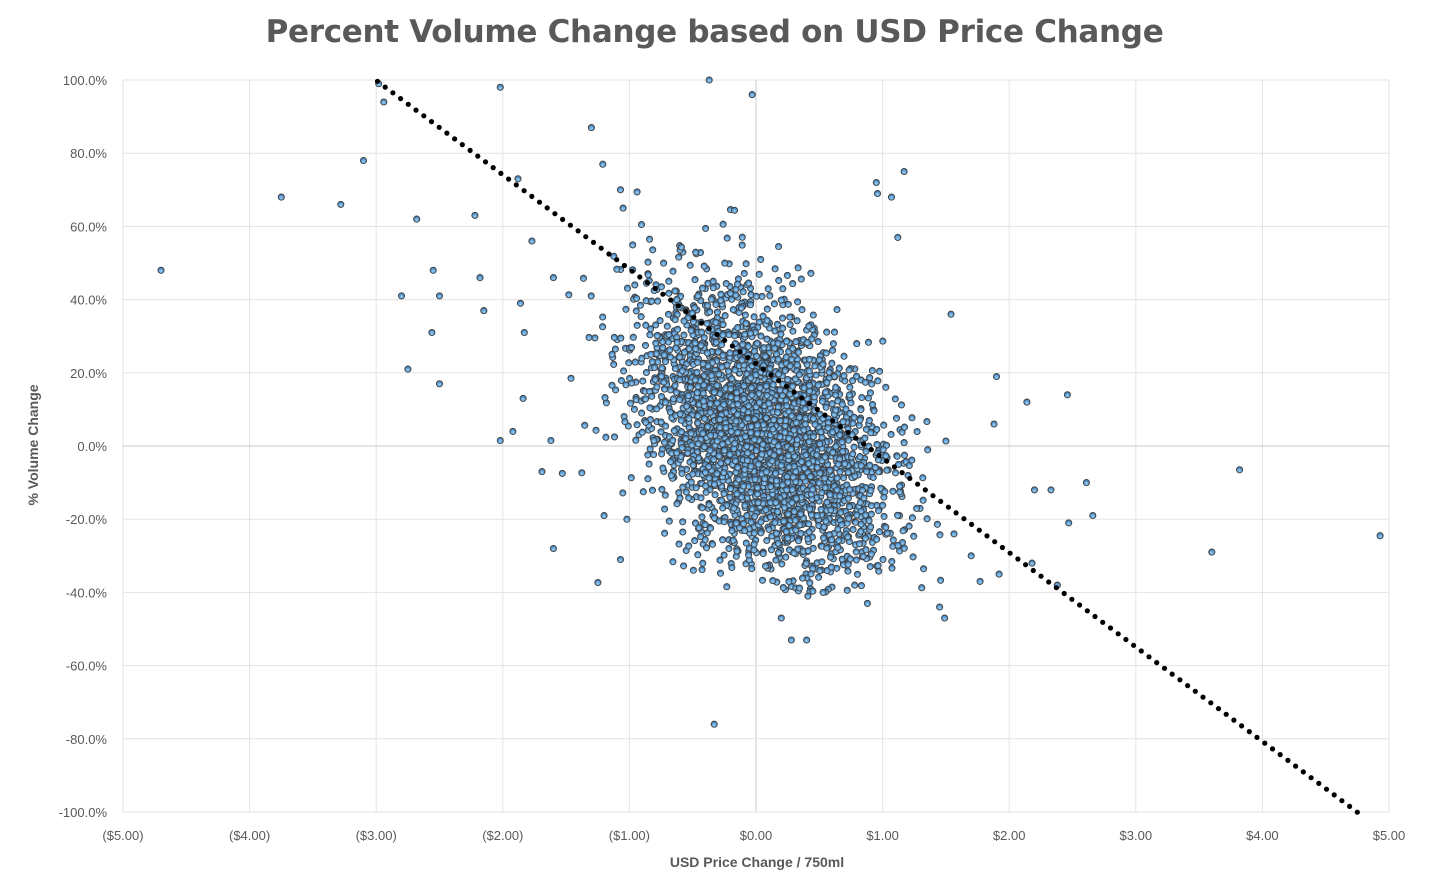 This screenshot has width=1429, height=893. Describe the element at coordinates (88, 226) in the screenshot. I see `y-tick-label: 60.0%` at that location.